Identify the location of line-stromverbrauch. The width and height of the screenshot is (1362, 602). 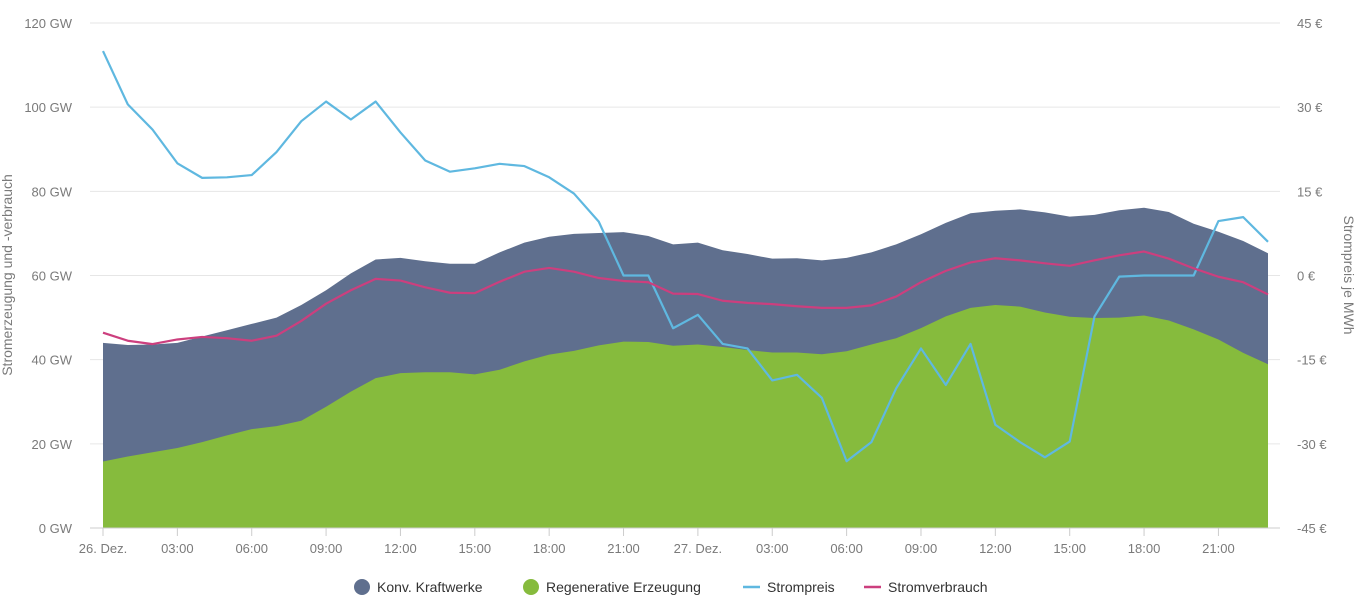
(685, 298).